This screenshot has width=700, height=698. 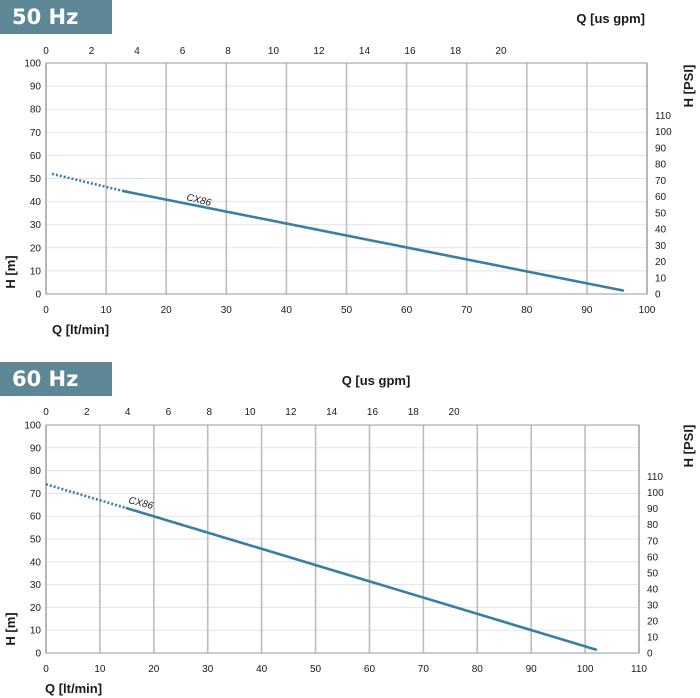 What do you see at coordinates (661, 148) in the screenshot?
I see `y2-tick-label: 90` at bounding box center [661, 148].